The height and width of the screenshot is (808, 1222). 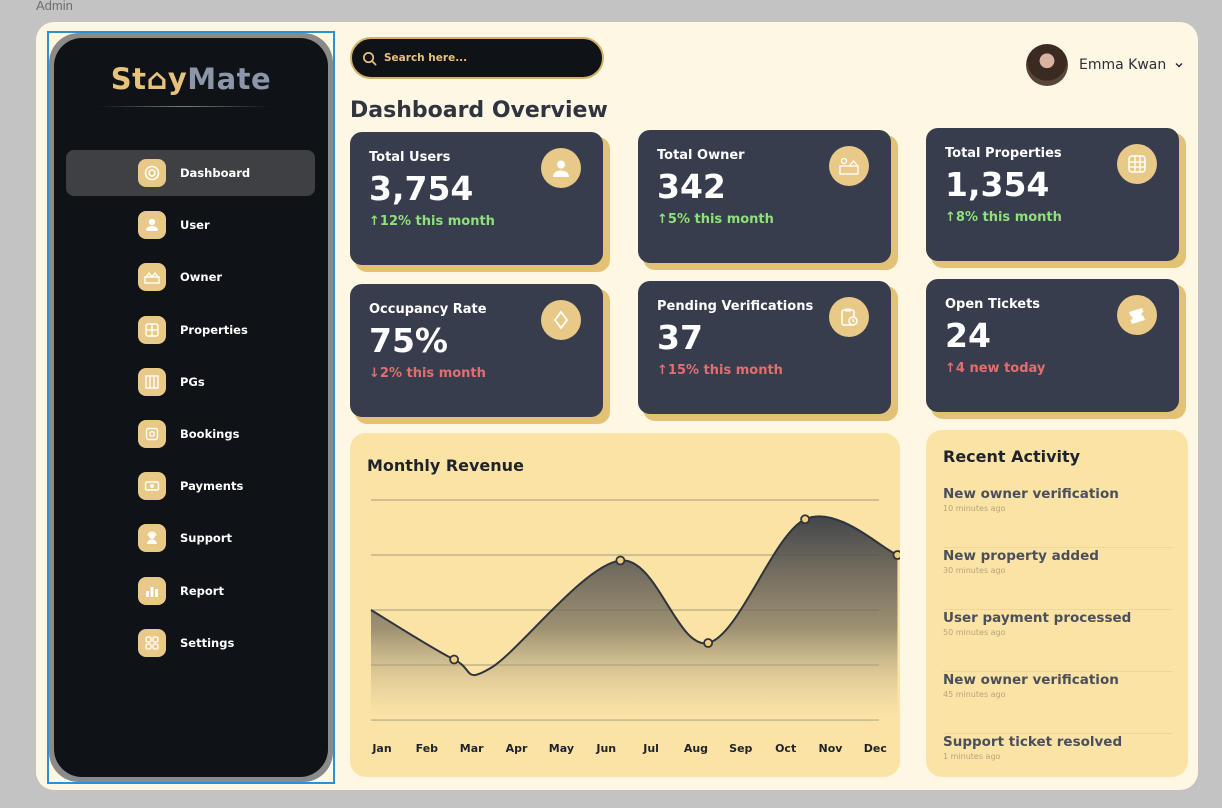 I want to click on activity-time: 50 minutes ago, so click(x=974, y=632).